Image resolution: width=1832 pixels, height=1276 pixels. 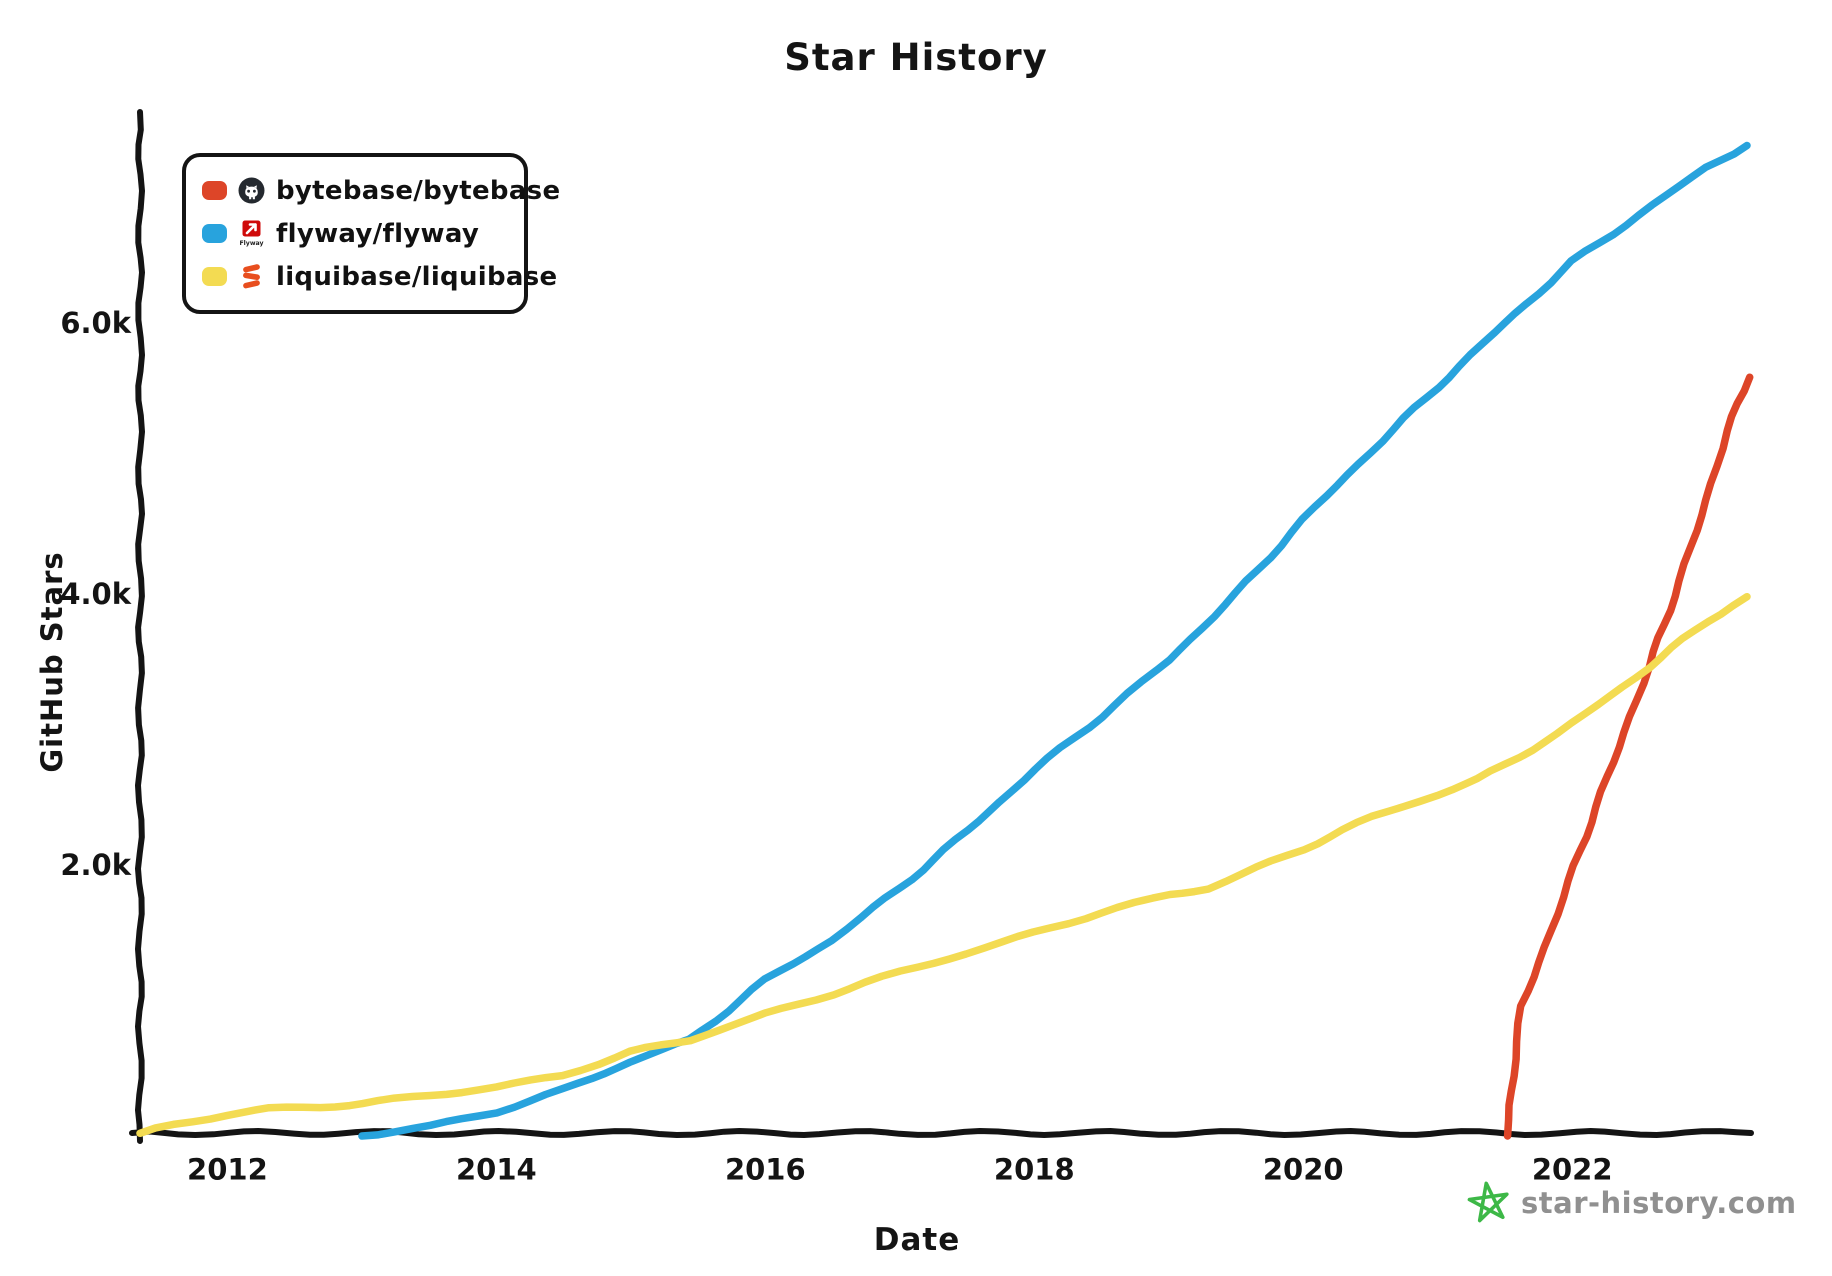 What do you see at coordinates (917, 1240) in the screenshot?
I see `x-axis-title: Date` at bounding box center [917, 1240].